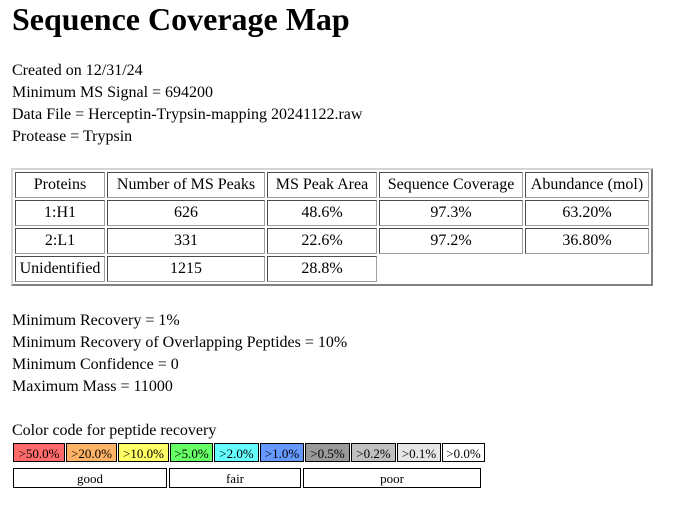  I want to click on header-seq-coverage: Sequence Coverage, so click(451, 185).